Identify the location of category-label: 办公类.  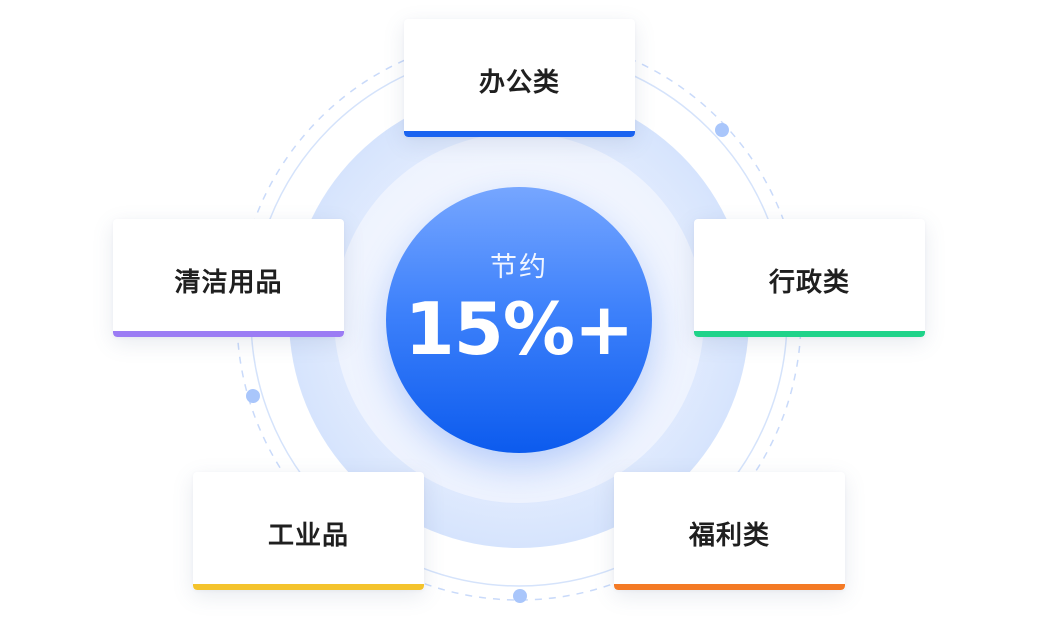
(519, 83).